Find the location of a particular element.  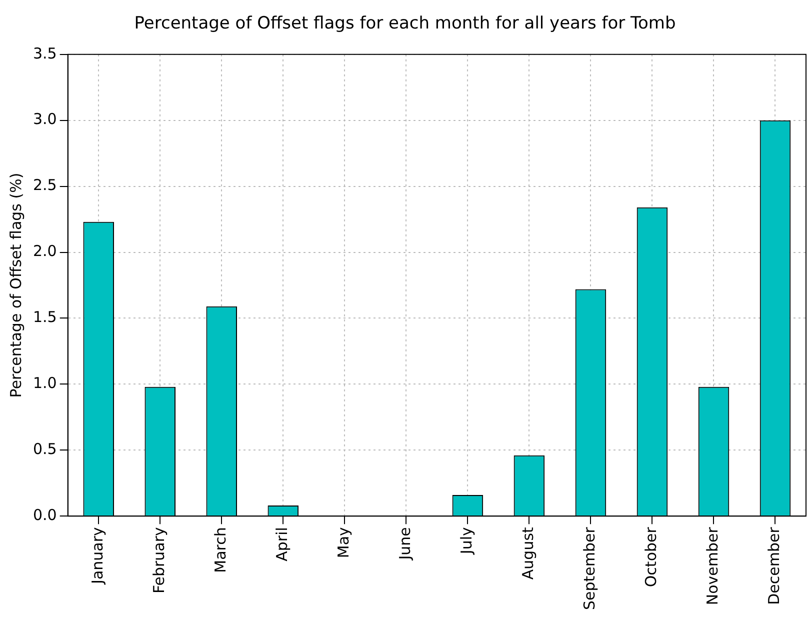

x-tick-label: August is located at coordinates (528, 553).